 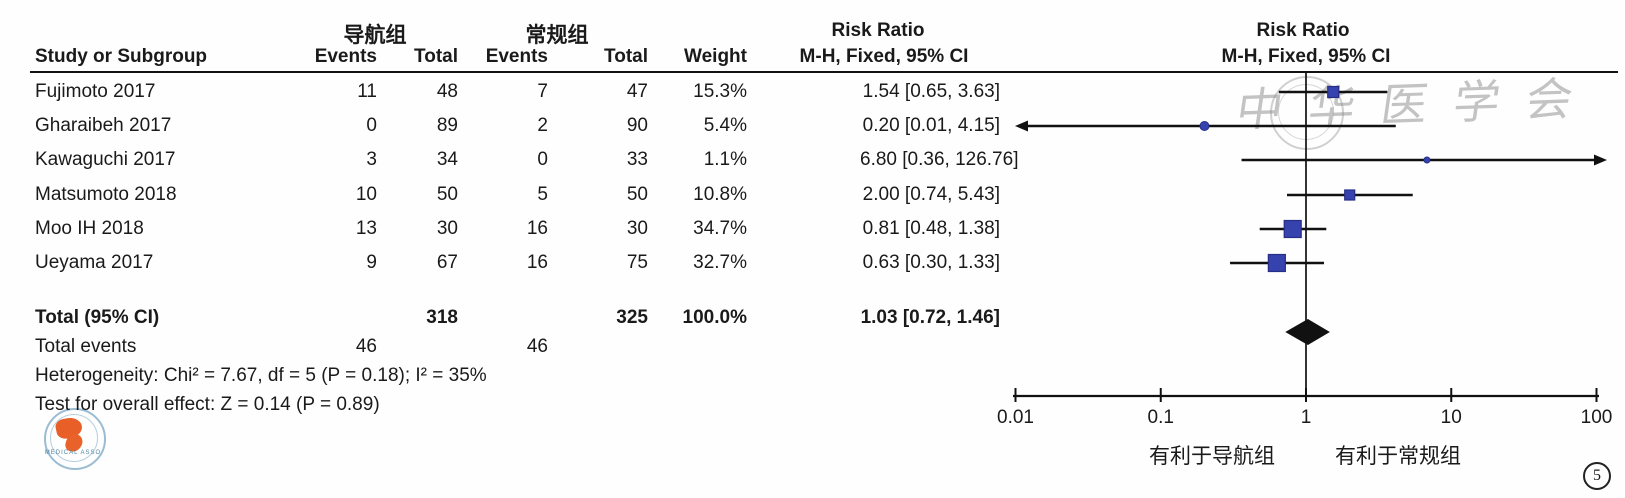 I want to click on events1-value: 11, so click(x=367, y=91).